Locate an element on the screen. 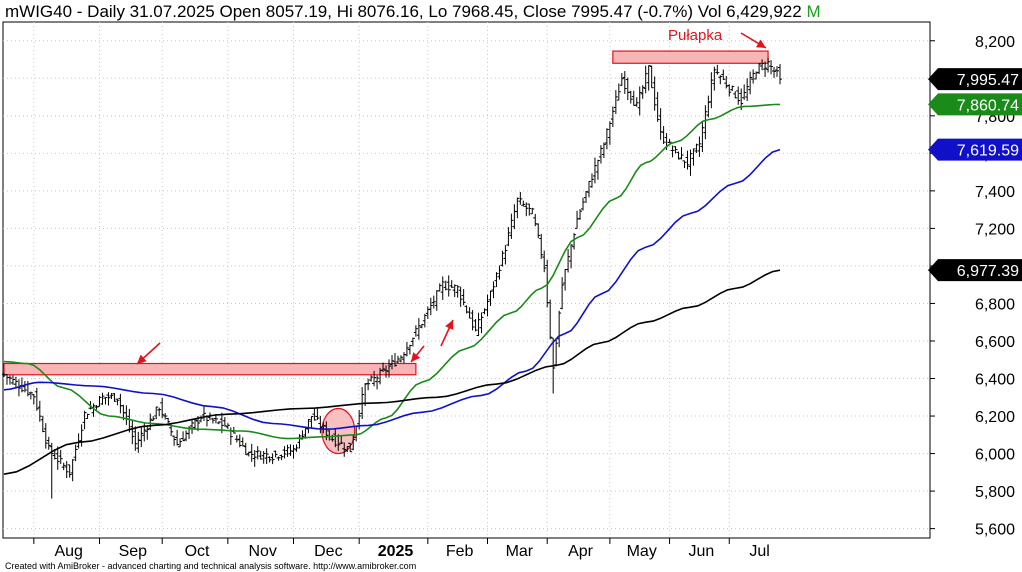 Image resolution: width=1022 pixels, height=572 pixels. chart-title-suffix: M is located at coordinates (813, 11).